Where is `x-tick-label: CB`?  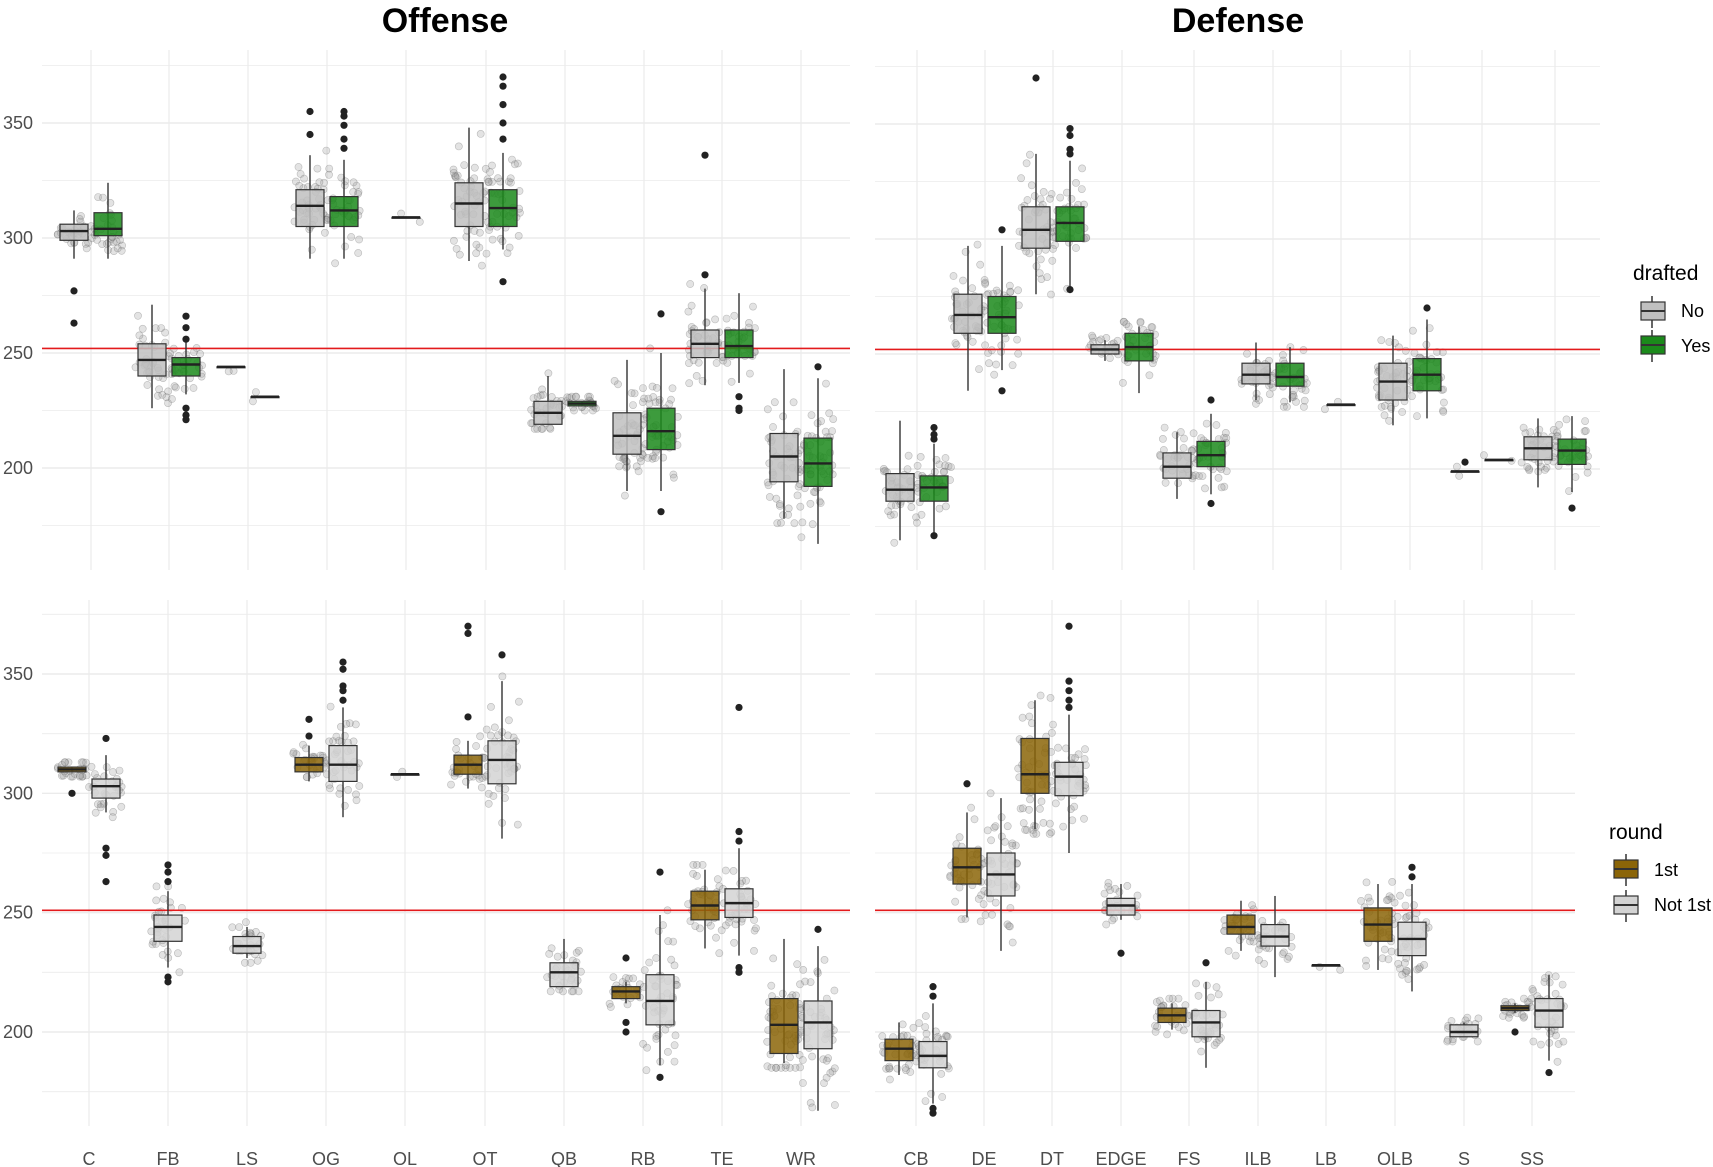
x-tick-label: CB is located at coordinates (915, 1158).